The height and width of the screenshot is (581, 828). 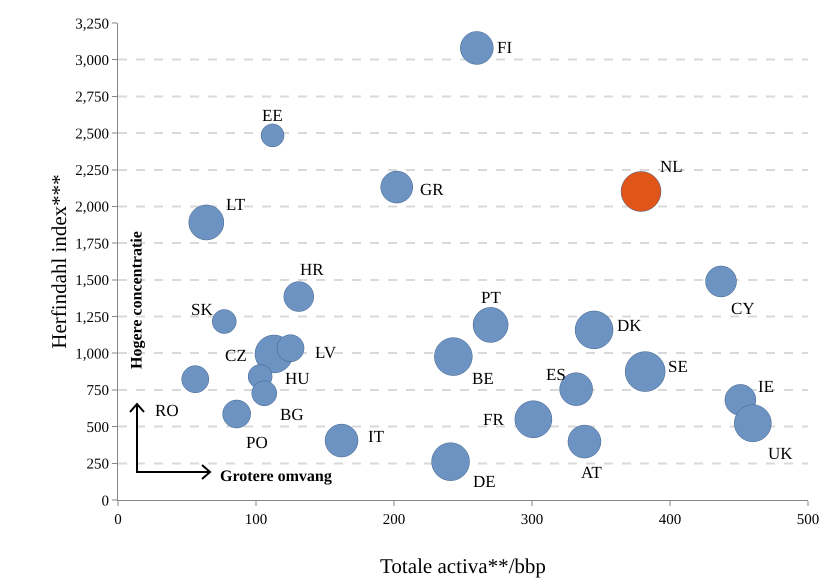 What do you see at coordinates (491, 297) in the screenshot?
I see `annotation: PT` at bounding box center [491, 297].